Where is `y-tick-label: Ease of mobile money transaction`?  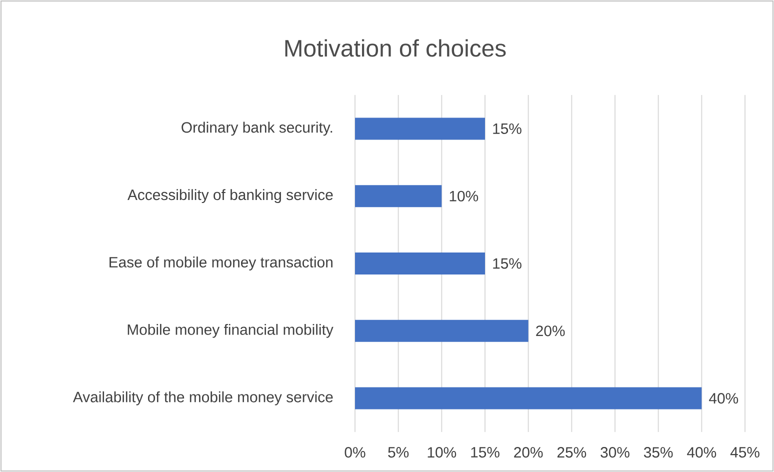
y-tick-label: Ease of mobile money transaction is located at coordinates (221, 263).